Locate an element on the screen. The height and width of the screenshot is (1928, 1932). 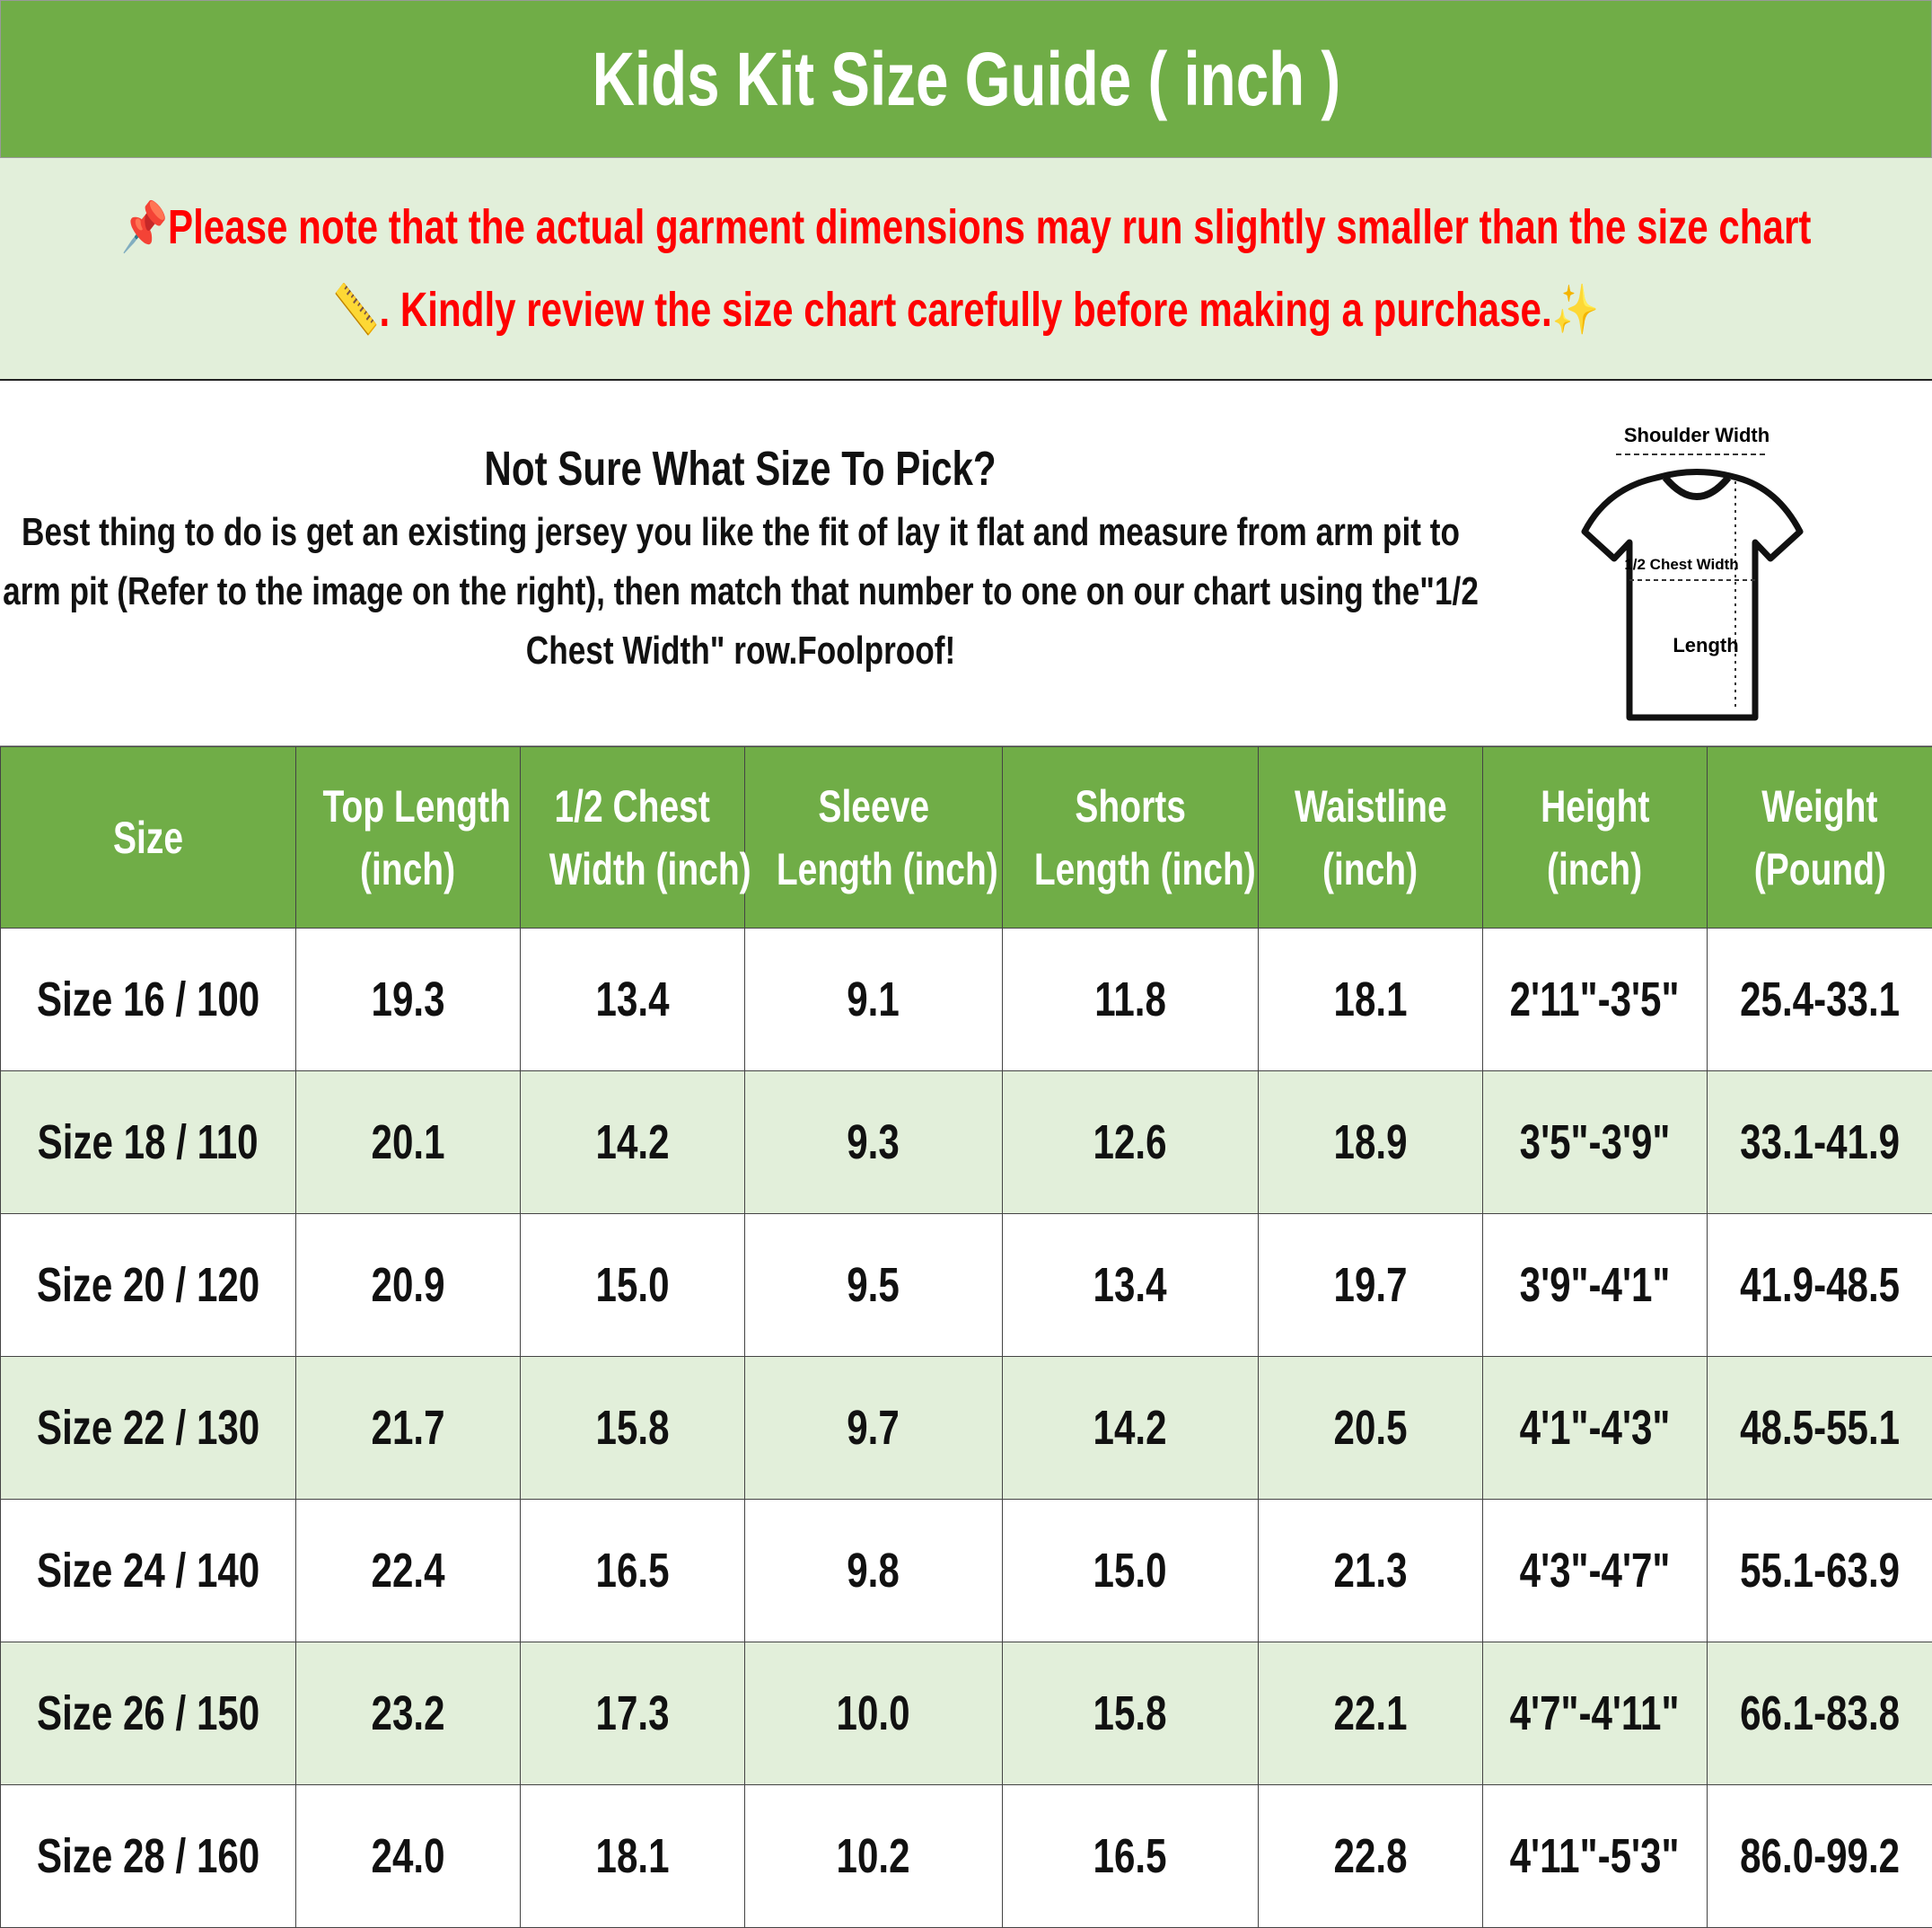
table-cell: 33.1-41.9 is located at coordinates (1819, 1142).